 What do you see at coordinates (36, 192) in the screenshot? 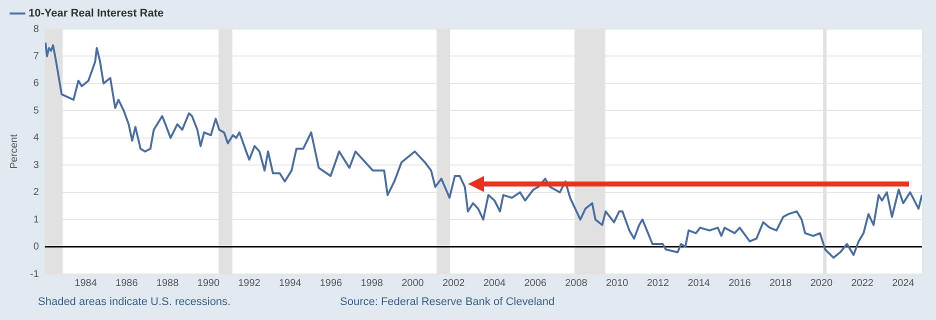
I see `y-tick-label: 2` at bounding box center [36, 192].